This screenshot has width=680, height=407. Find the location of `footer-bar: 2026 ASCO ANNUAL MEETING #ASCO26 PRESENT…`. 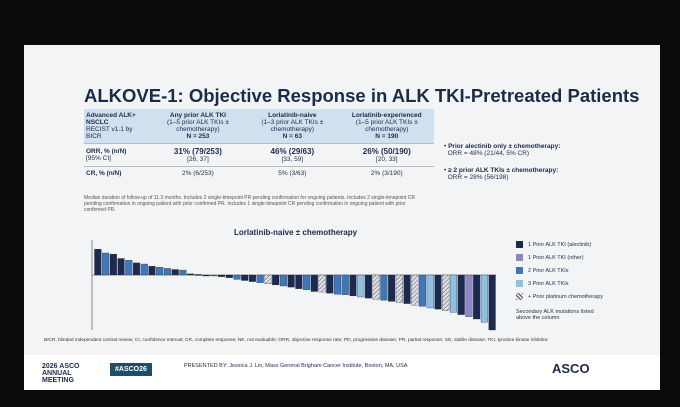

footer-bar: 2026 ASCO ANNUAL MEETING #ASCO26 PRESENT… is located at coordinates (342, 372).